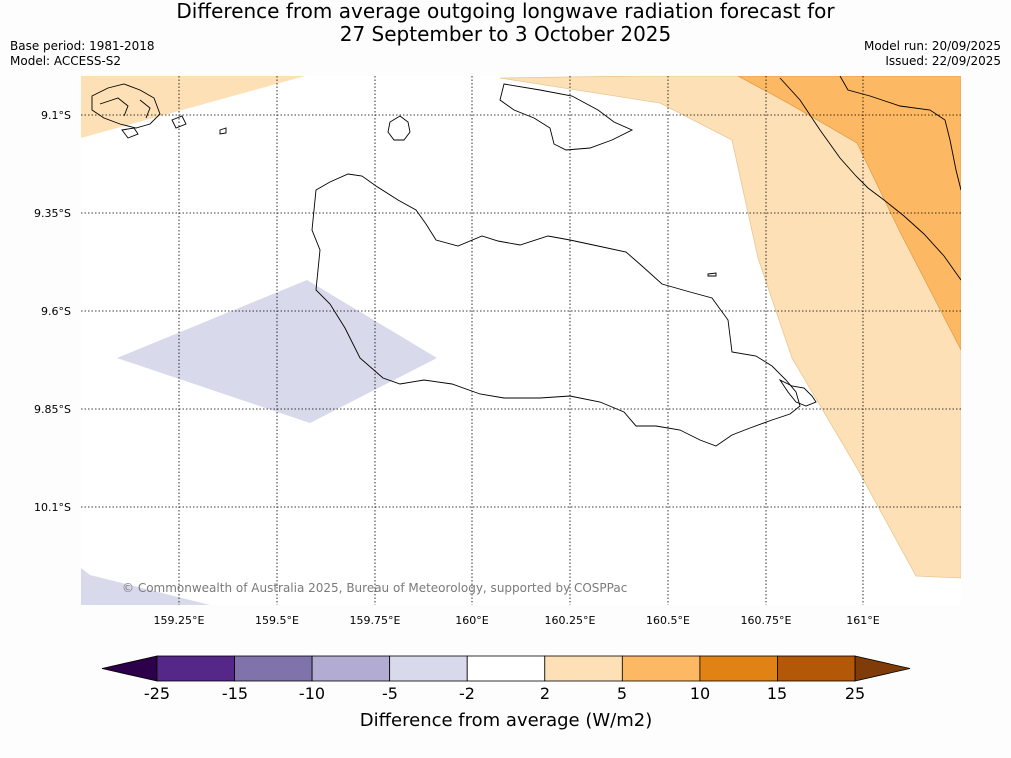 This screenshot has width=1011, height=758. What do you see at coordinates (797, 392) in the screenshot?
I see `marau-coastline` at bounding box center [797, 392].